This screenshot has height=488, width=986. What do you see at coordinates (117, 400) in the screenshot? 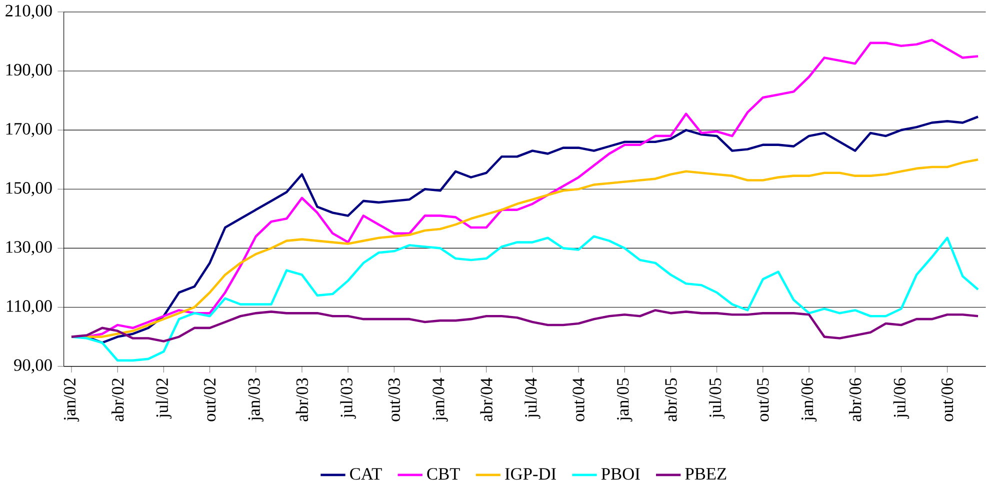
I see `x-tick-label: abr/02` at bounding box center [117, 400].